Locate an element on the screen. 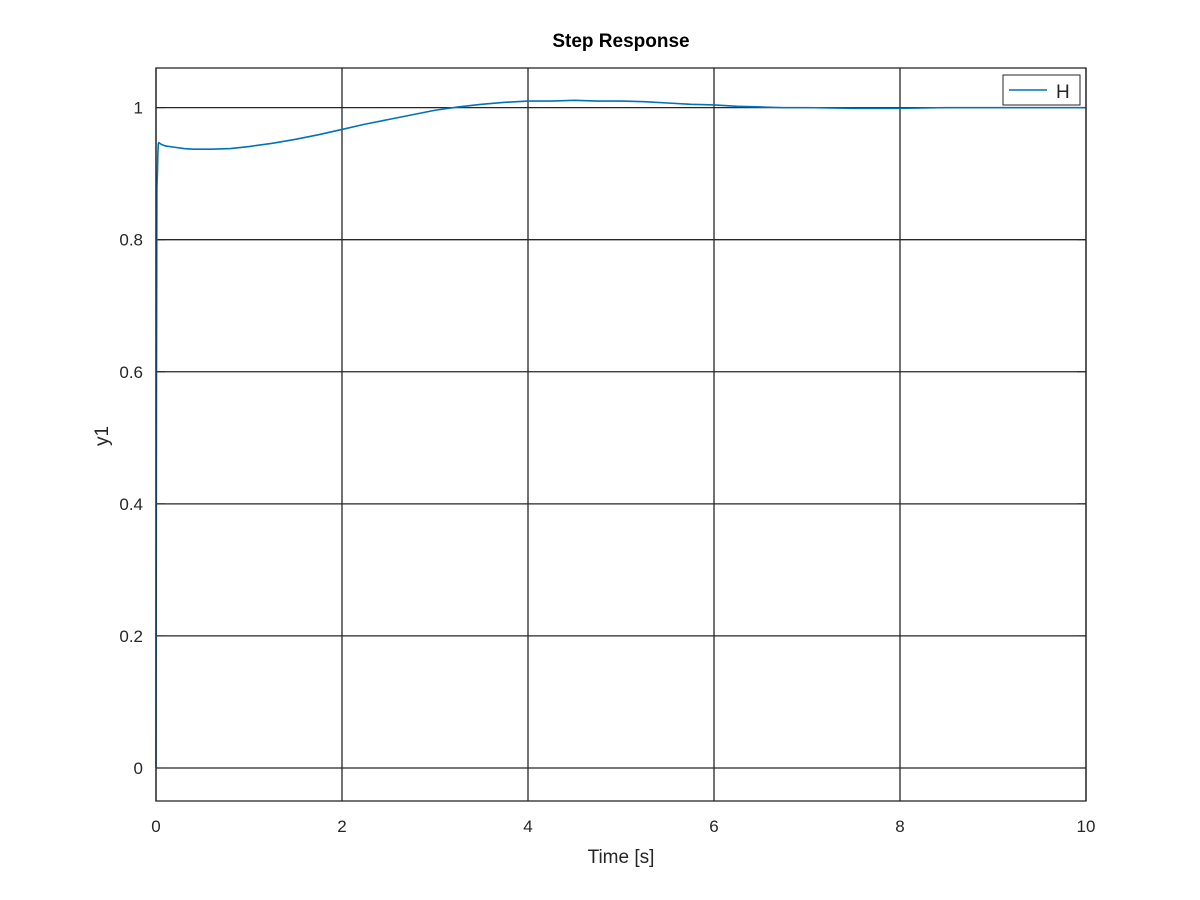 The image size is (1200, 900). chart-title: Step Response is located at coordinates (620, 41).